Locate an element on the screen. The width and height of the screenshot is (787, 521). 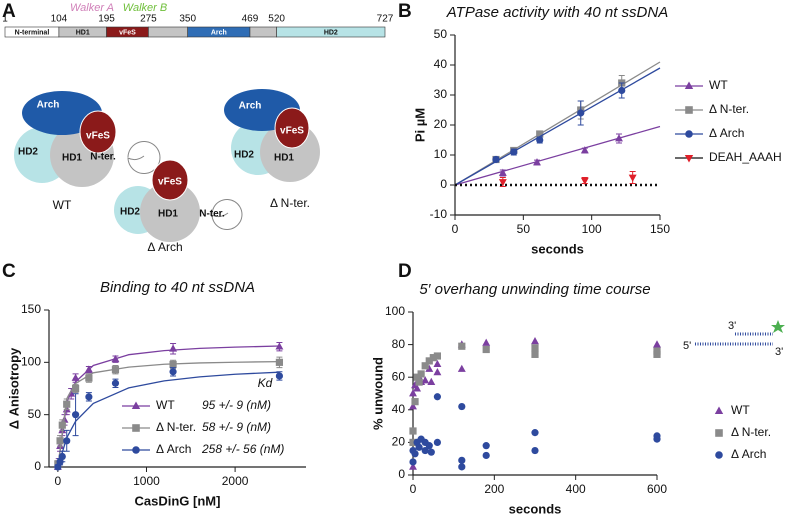
panel-label: B is located at coordinates (405, 11).